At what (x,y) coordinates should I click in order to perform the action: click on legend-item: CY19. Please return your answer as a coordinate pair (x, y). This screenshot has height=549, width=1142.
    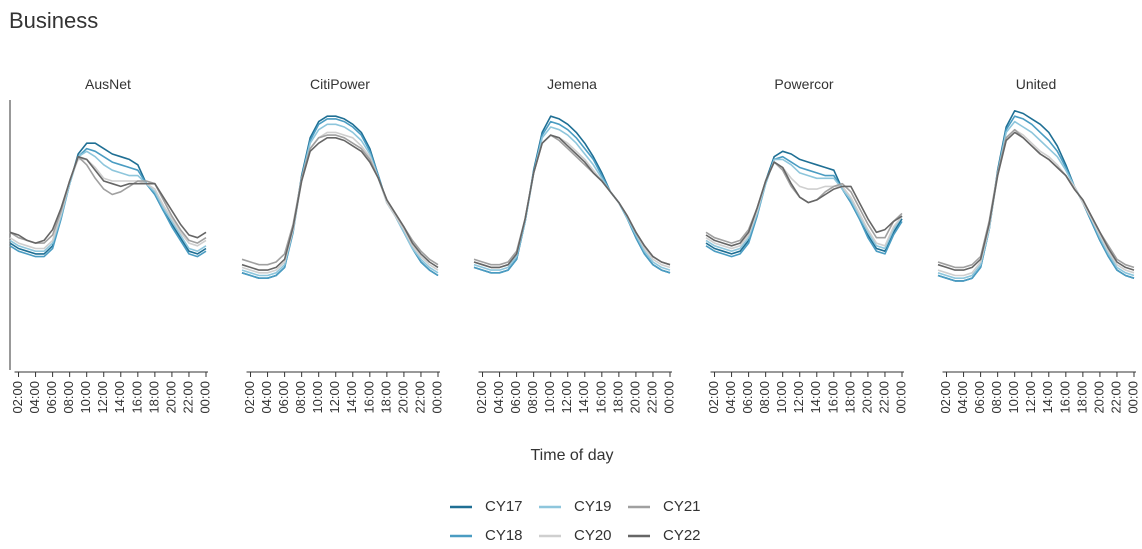
    Looking at the image, I should click on (575, 506).